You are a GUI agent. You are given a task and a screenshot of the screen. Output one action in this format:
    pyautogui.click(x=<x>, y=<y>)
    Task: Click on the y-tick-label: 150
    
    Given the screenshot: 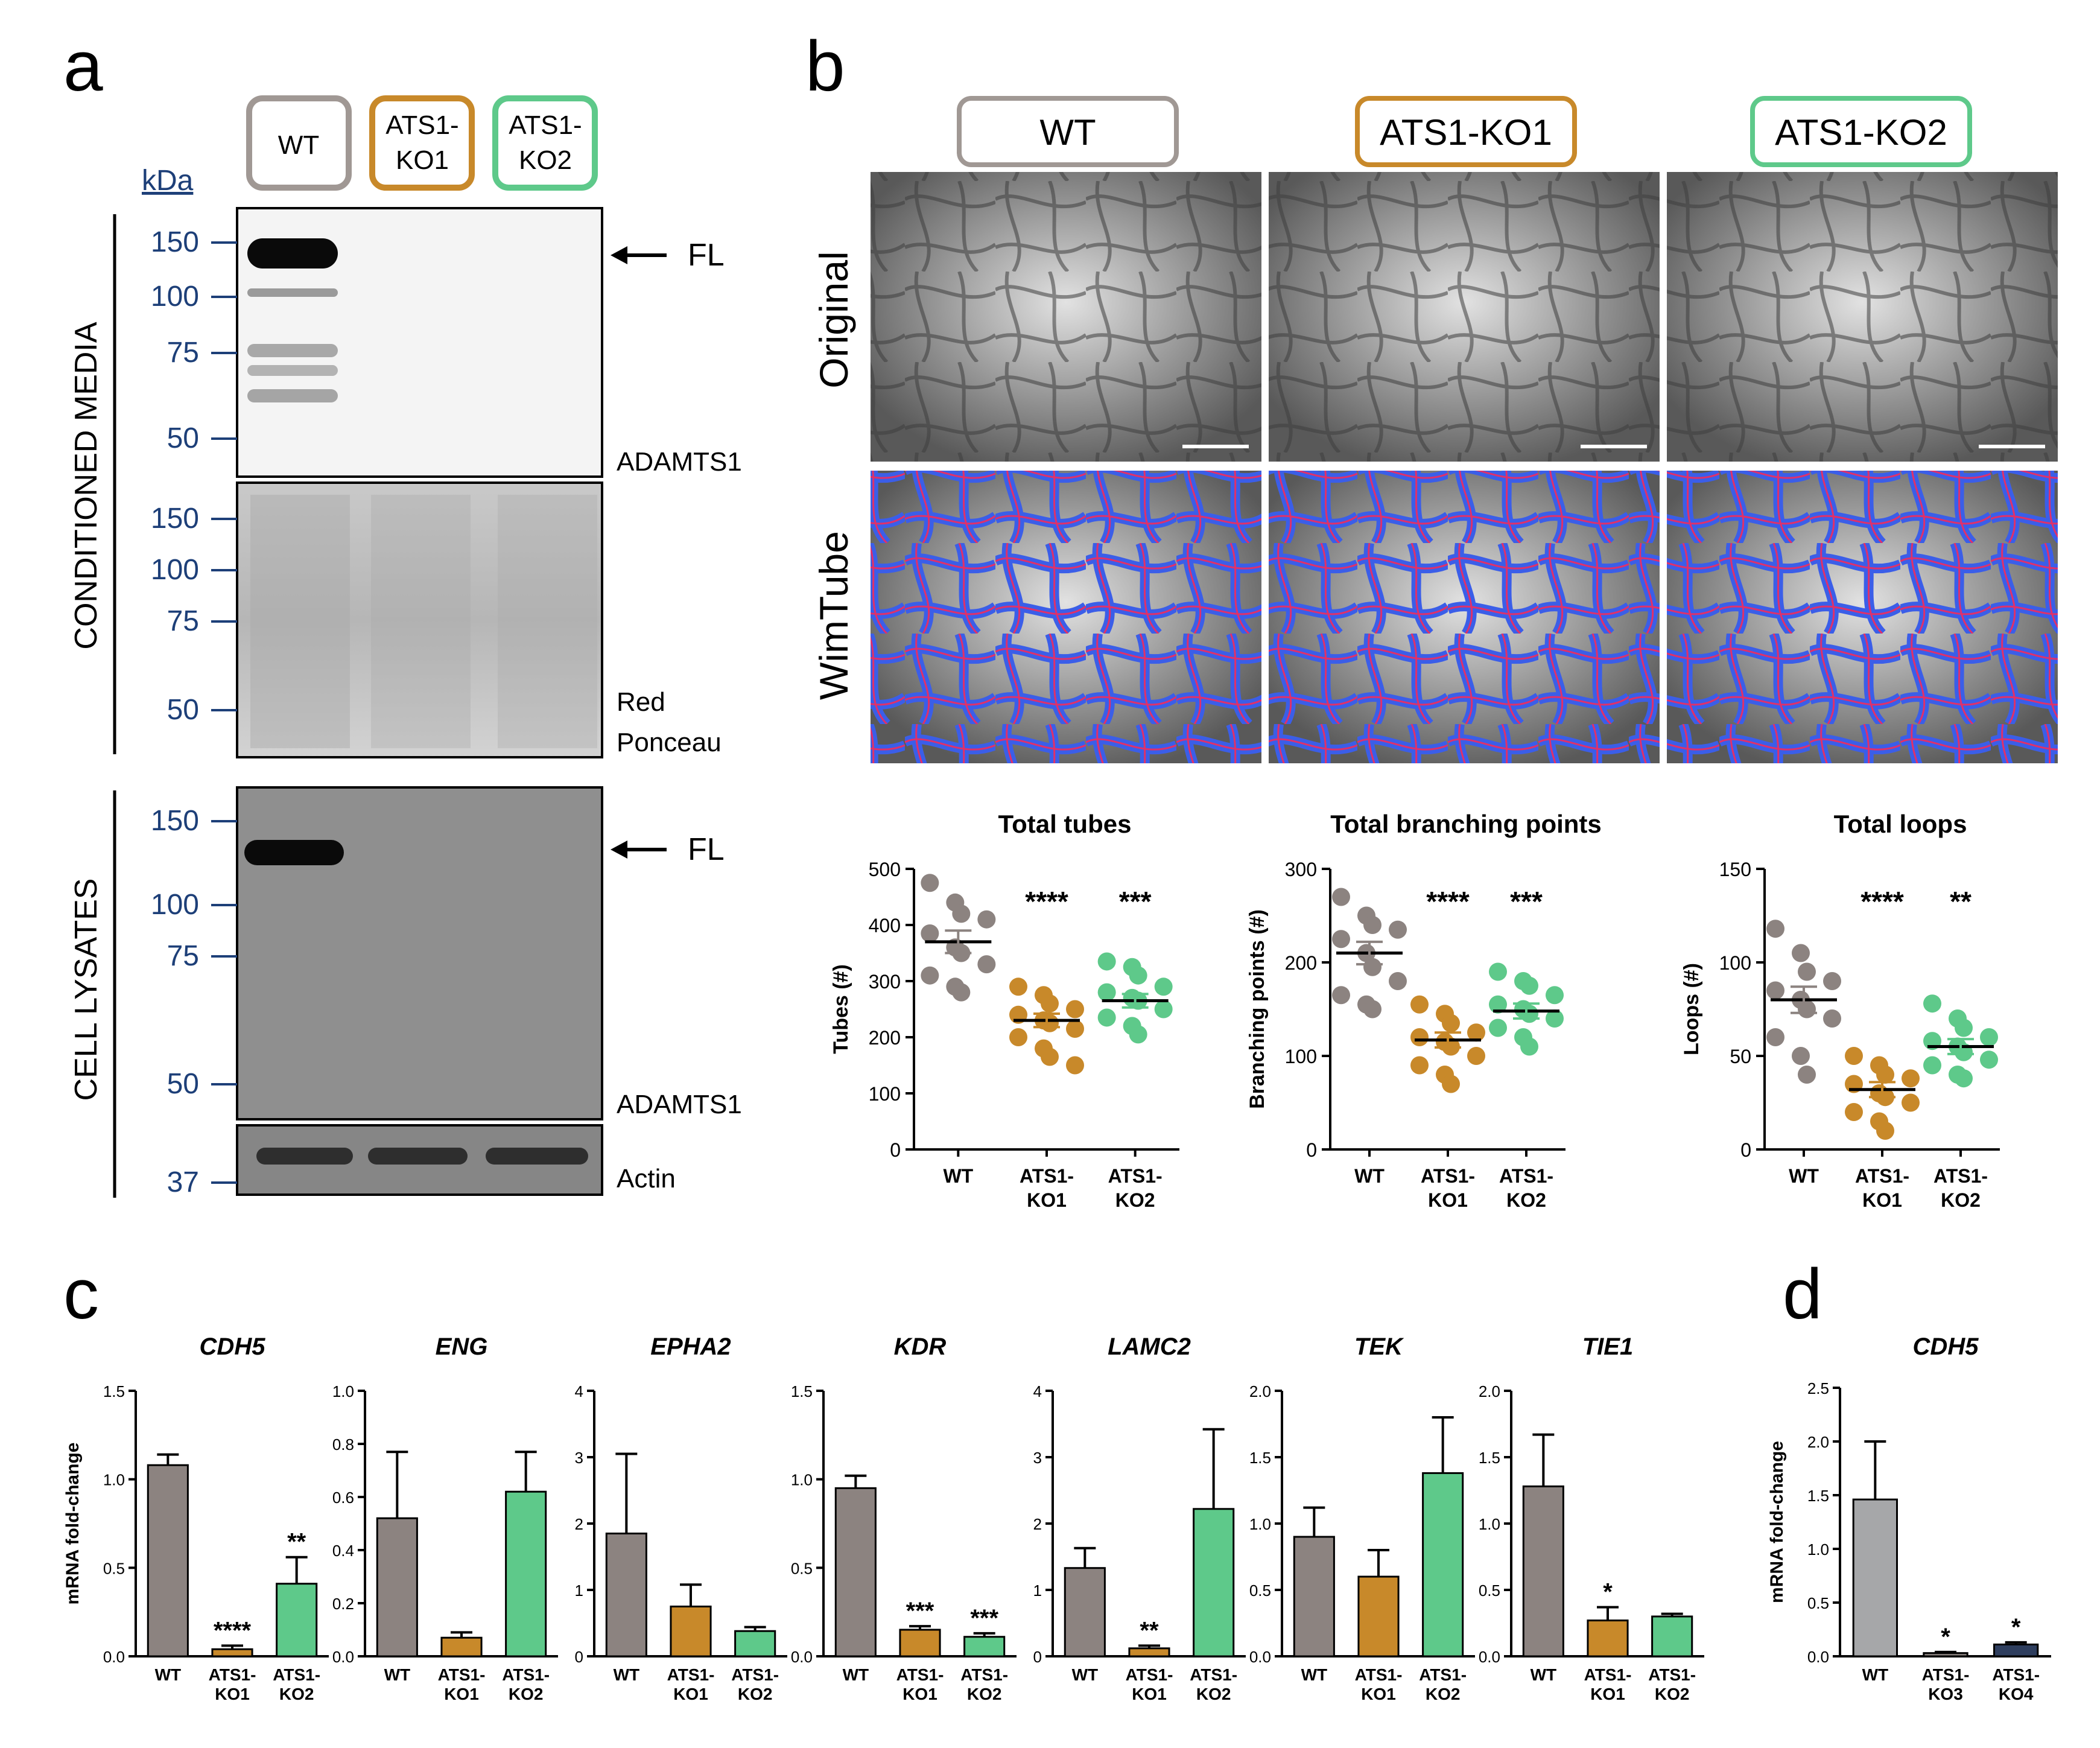 What is the action you would take?
    pyautogui.click(x=1735, y=869)
    